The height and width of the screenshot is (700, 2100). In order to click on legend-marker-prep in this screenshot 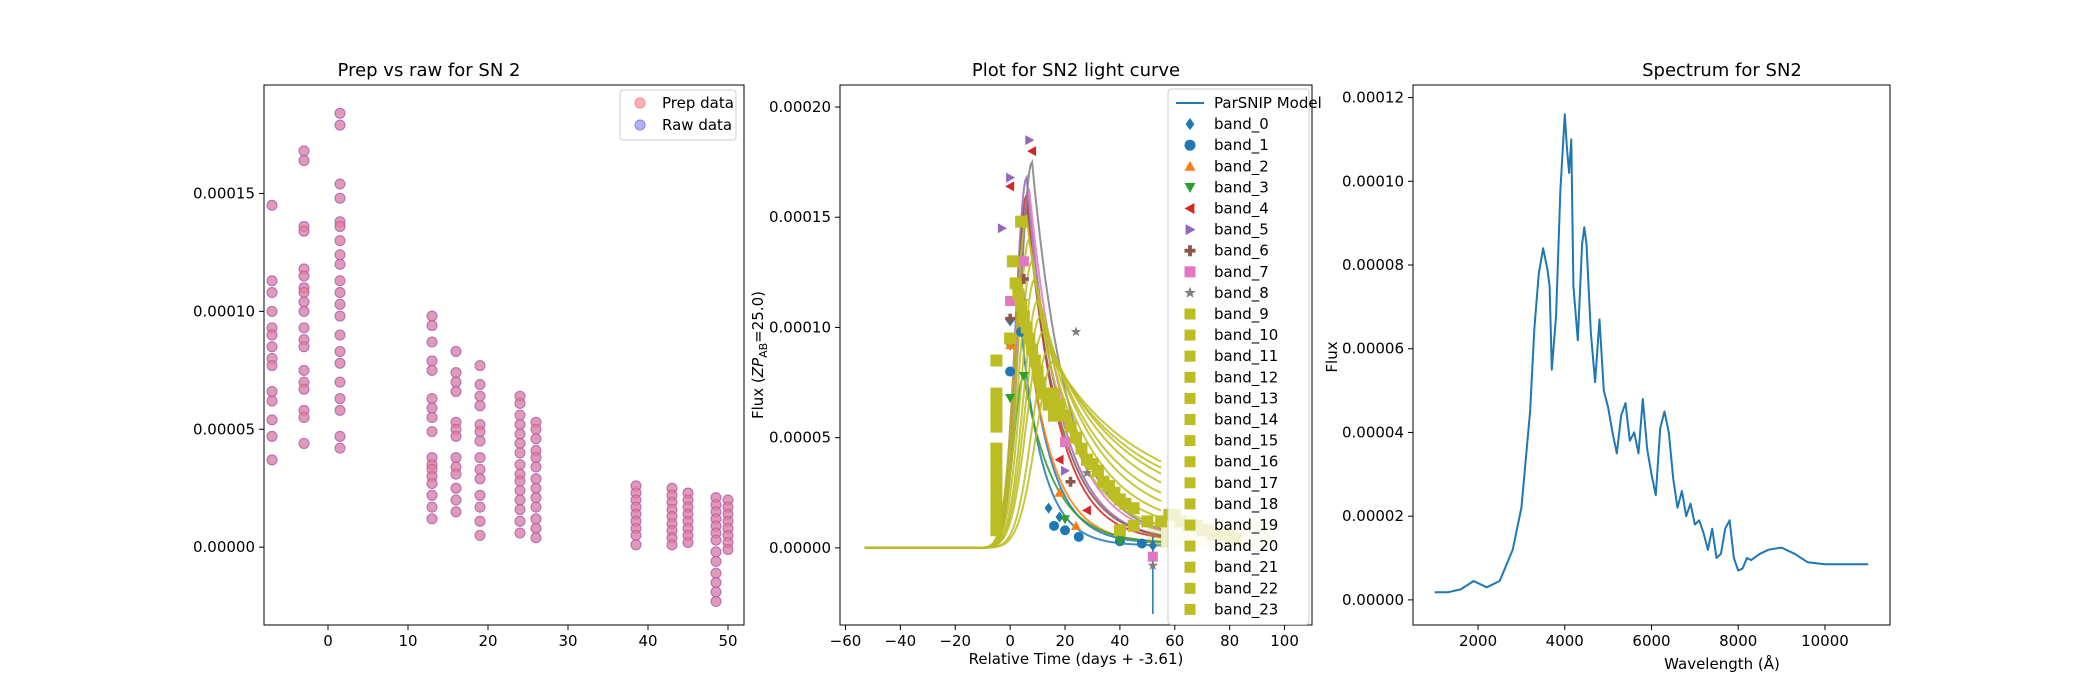, I will do `click(640, 103)`.